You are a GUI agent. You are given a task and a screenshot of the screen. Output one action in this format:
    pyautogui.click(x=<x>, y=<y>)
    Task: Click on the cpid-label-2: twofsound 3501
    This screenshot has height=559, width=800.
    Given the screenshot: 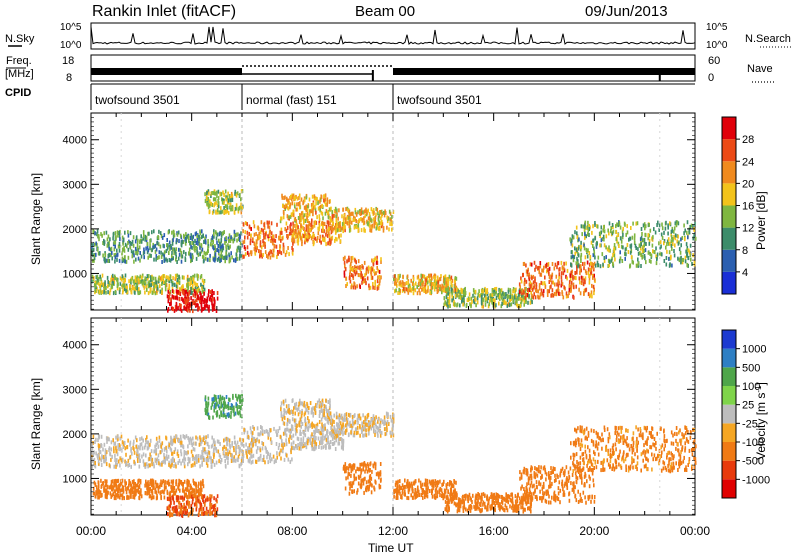 What is the action you would take?
    pyautogui.click(x=439, y=100)
    